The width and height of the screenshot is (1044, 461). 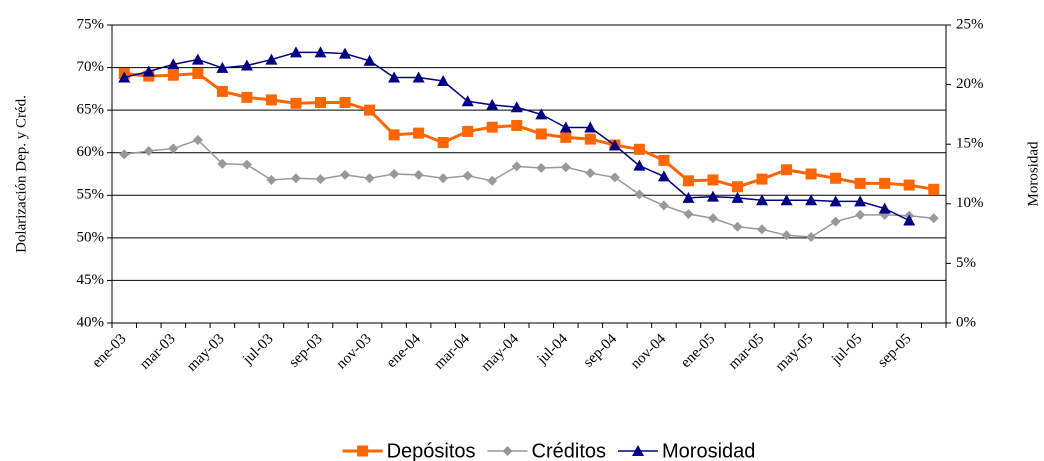 I want to click on y-tick-label: 45%, so click(x=91, y=280).